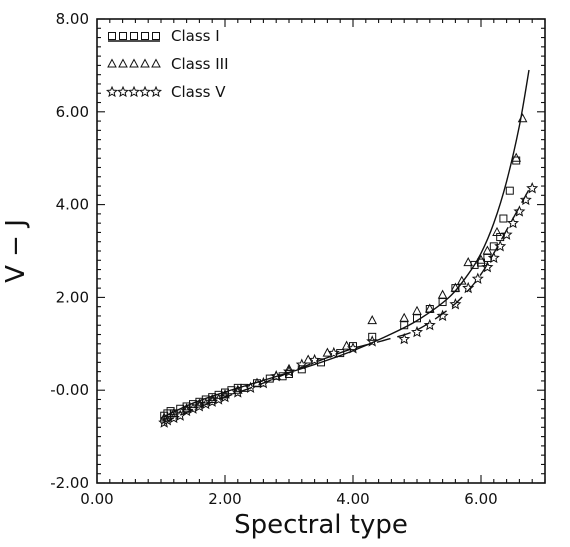 Image resolution: width=570 pixels, height=547 pixels. Describe the element at coordinates (72, 205) in the screenshot. I see `y-tick-label: 4.00` at that location.